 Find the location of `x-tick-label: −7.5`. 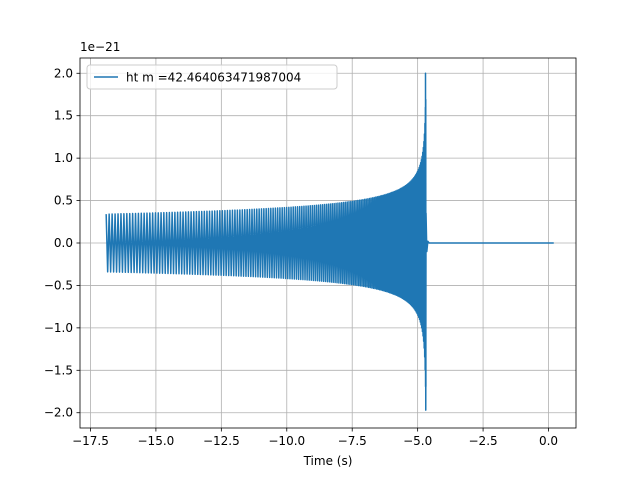

x-tick-label: −7.5 is located at coordinates (352, 441).